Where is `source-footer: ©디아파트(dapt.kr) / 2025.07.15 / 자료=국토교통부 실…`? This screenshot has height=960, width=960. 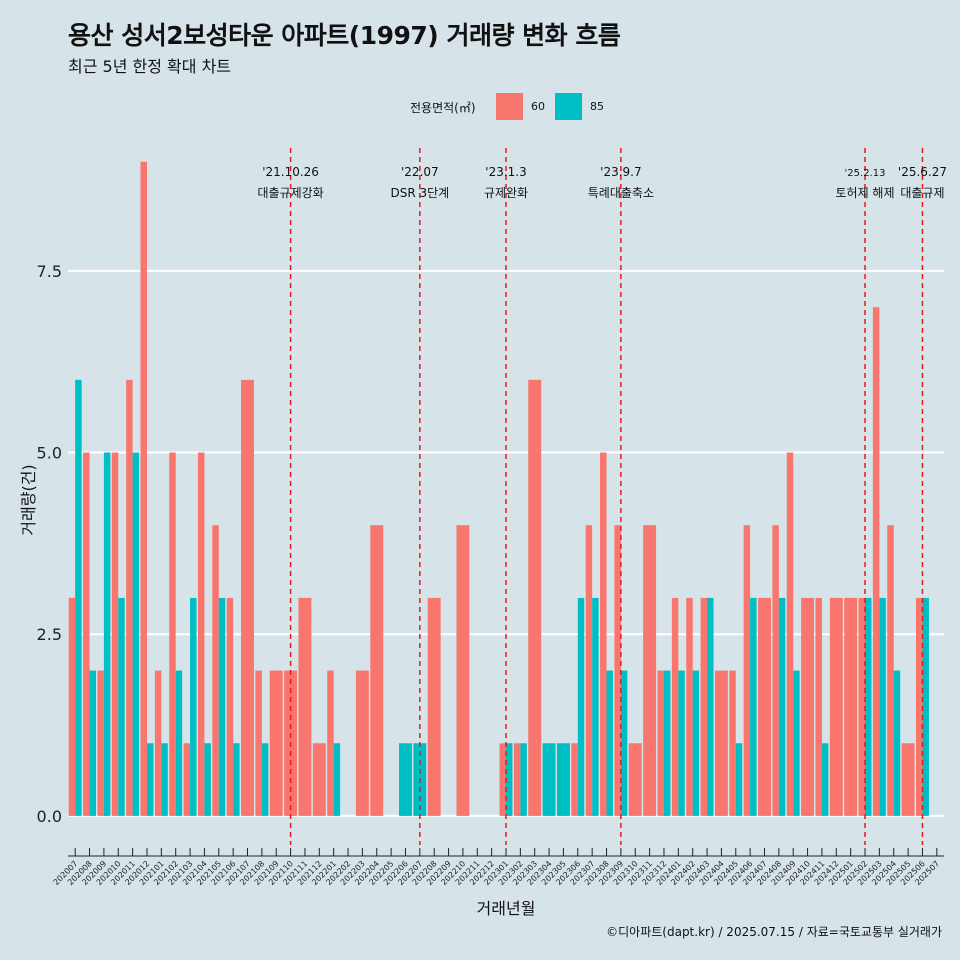
source-footer: ©디아파트(dapt.kr) / 2025.07.15 / 자료=국토교통부 실… is located at coordinates (774, 932).